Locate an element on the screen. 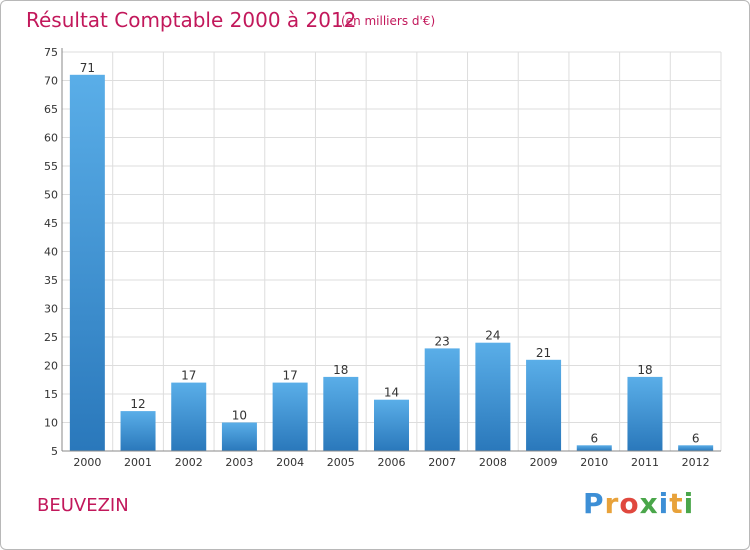 The image size is (750, 550). y-tick-label: 65 is located at coordinates (51, 109).